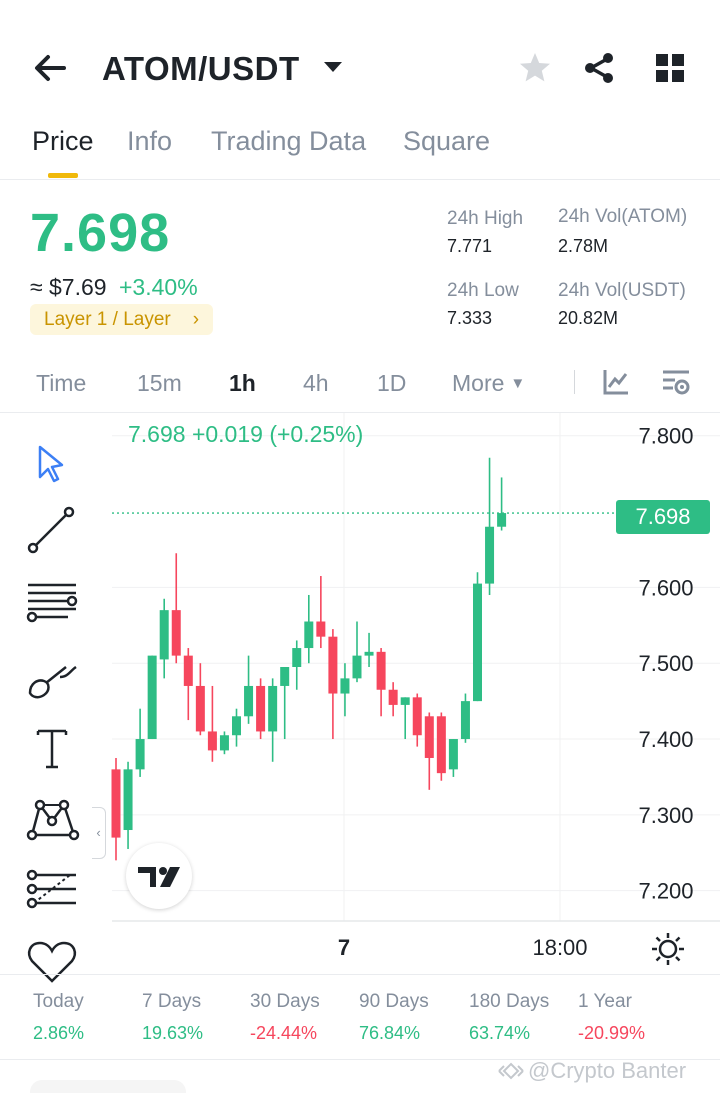 The width and height of the screenshot is (720, 1093). Describe the element at coordinates (665, 739) in the screenshot. I see `y-tick-label: 7.400` at that location.